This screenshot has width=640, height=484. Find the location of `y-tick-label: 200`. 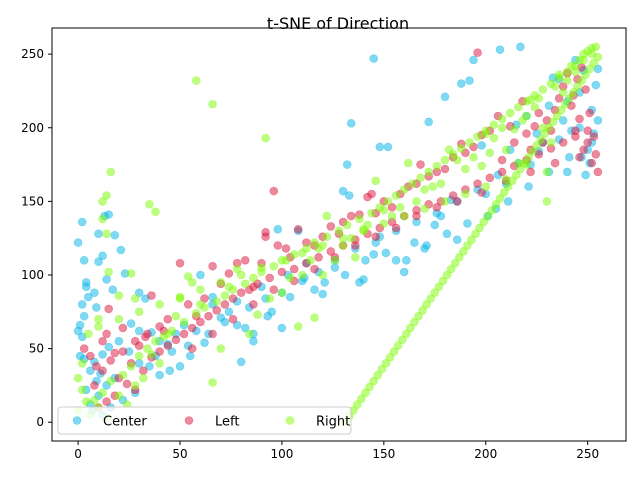

y-tick-label: 200 is located at coordinates (32, 128).